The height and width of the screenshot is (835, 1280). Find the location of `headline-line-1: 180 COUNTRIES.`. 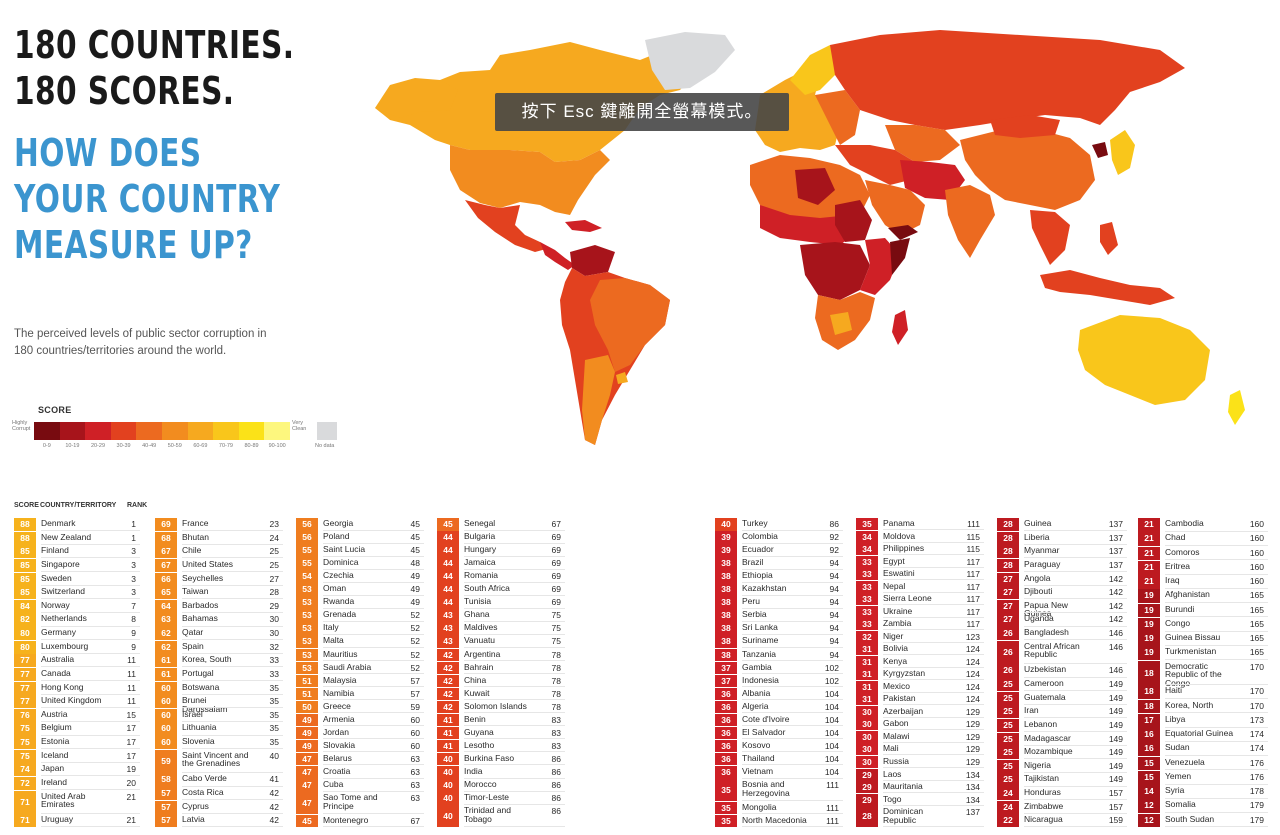

headline-line-1: 180 COUNTRIES. is located at coordinates (154, 45).